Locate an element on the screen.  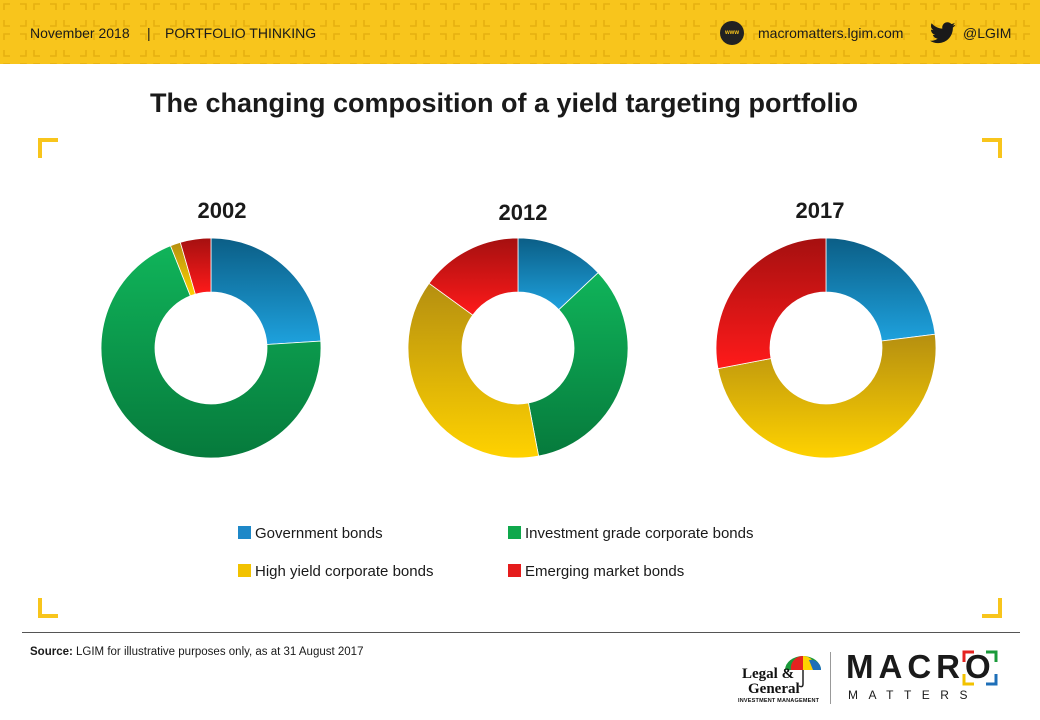
legend-label: Emerging market bonds is located at coordinates (605, 571).